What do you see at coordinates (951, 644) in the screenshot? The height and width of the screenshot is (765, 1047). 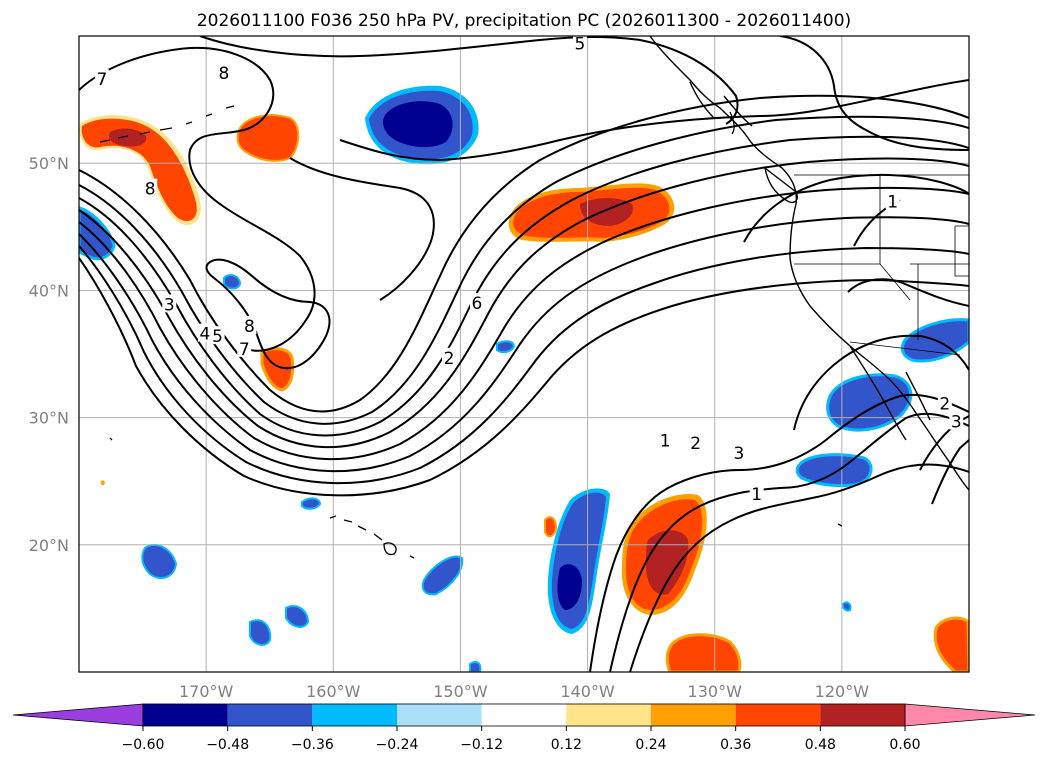 I see `precip-positive-southeast` at bounding box center [951, 644].